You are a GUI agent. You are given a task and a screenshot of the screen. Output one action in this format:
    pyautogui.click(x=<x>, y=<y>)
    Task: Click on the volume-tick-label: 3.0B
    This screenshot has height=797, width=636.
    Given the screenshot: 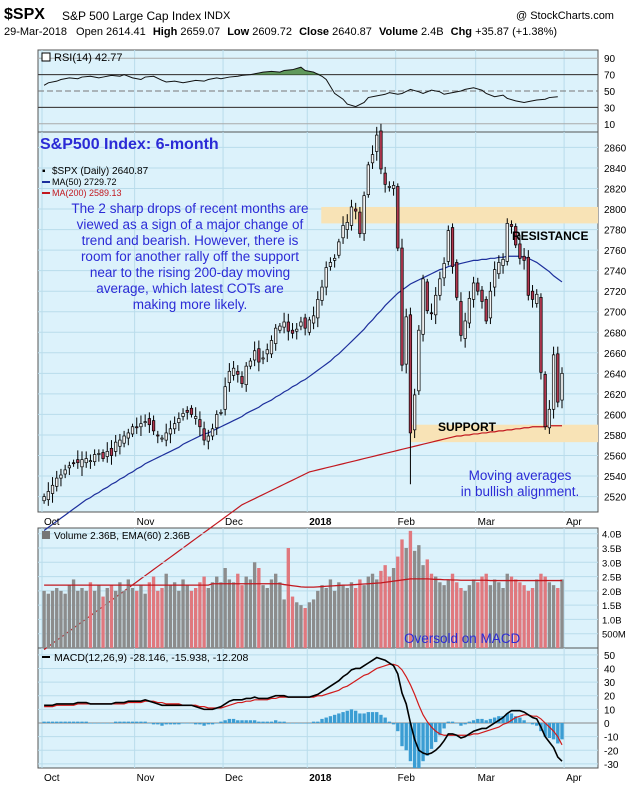 What is the action you would take?
    pyautogui.click(x=612, y=563)
    